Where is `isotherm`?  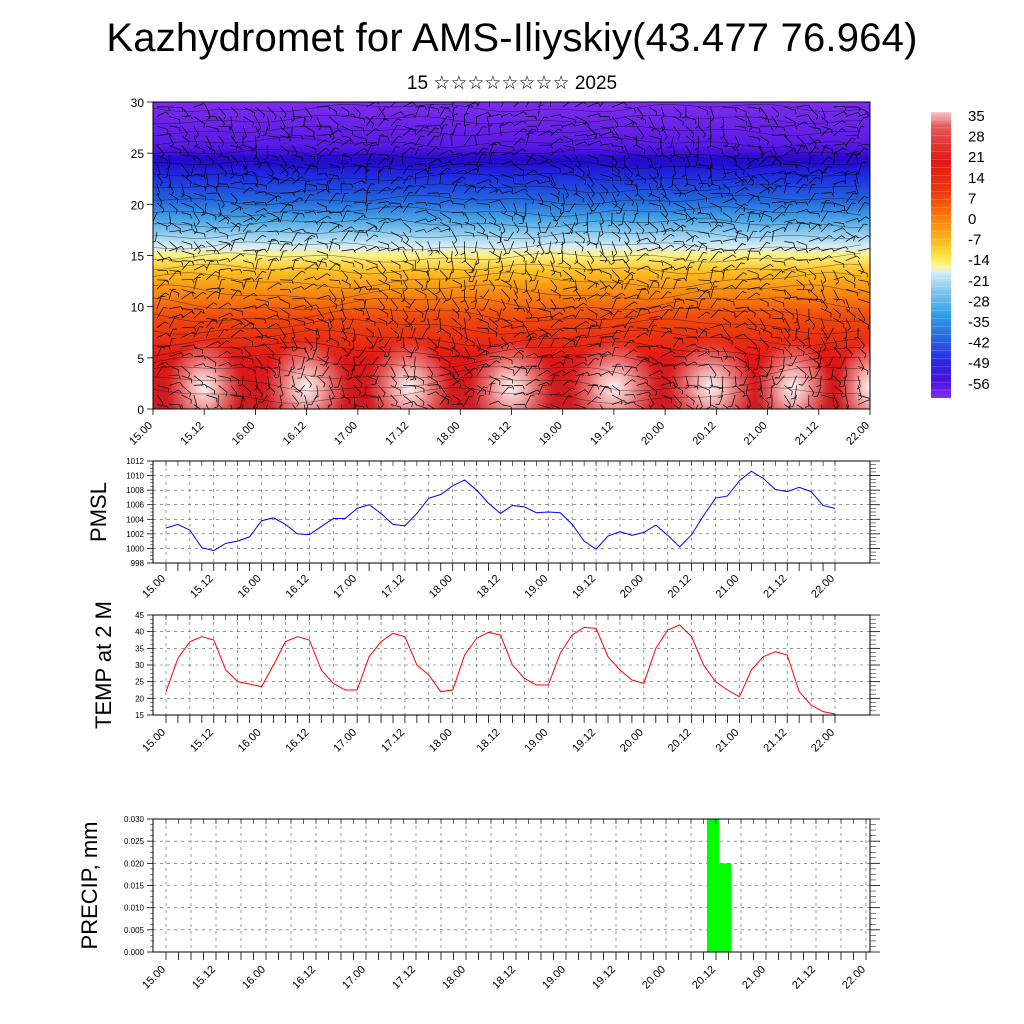
isotherm is located at coordinates (507, 384).